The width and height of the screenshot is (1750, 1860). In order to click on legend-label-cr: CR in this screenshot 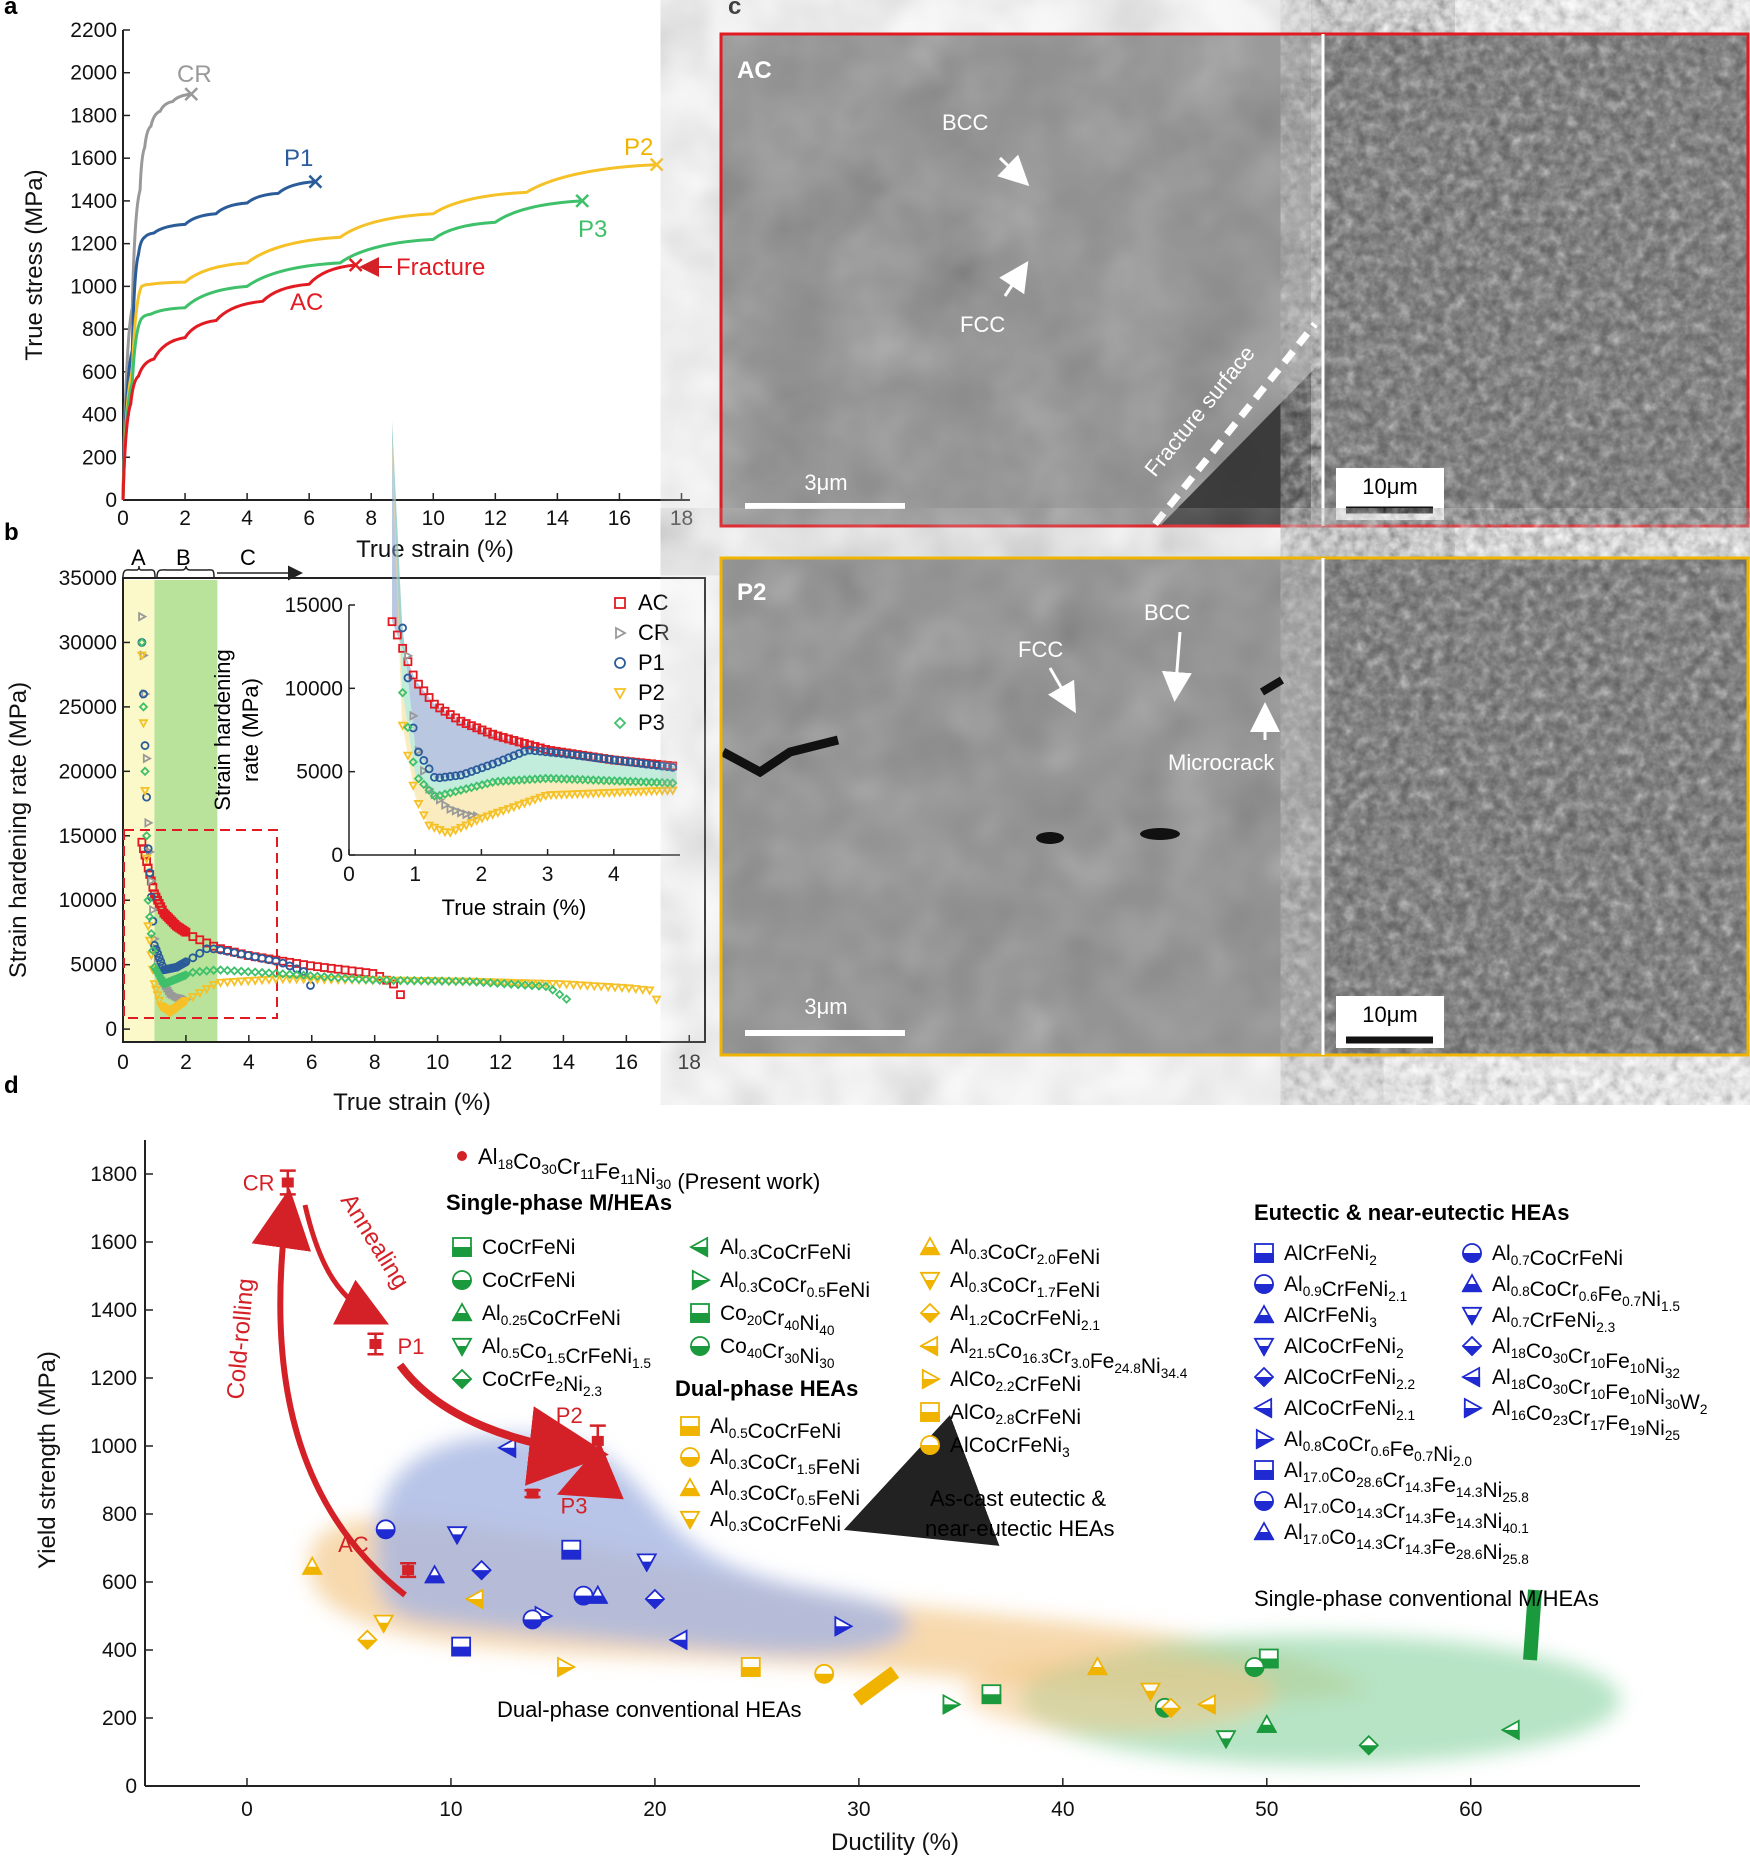, I will do `click(654, 632)`.